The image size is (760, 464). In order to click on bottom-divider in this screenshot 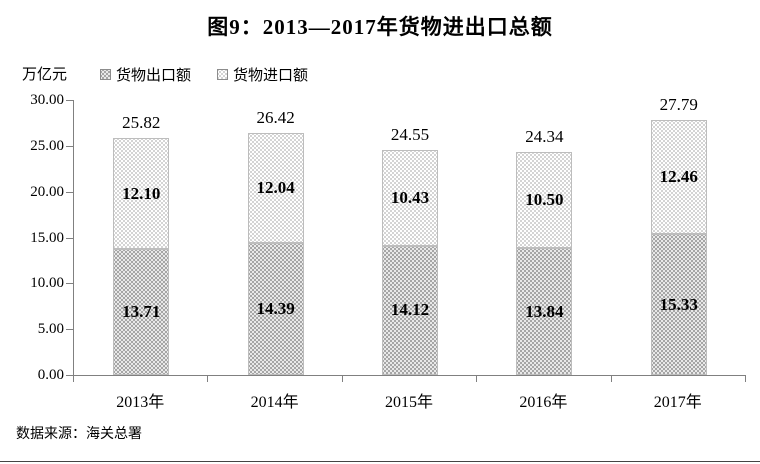, I will do `click(380, 461)`.